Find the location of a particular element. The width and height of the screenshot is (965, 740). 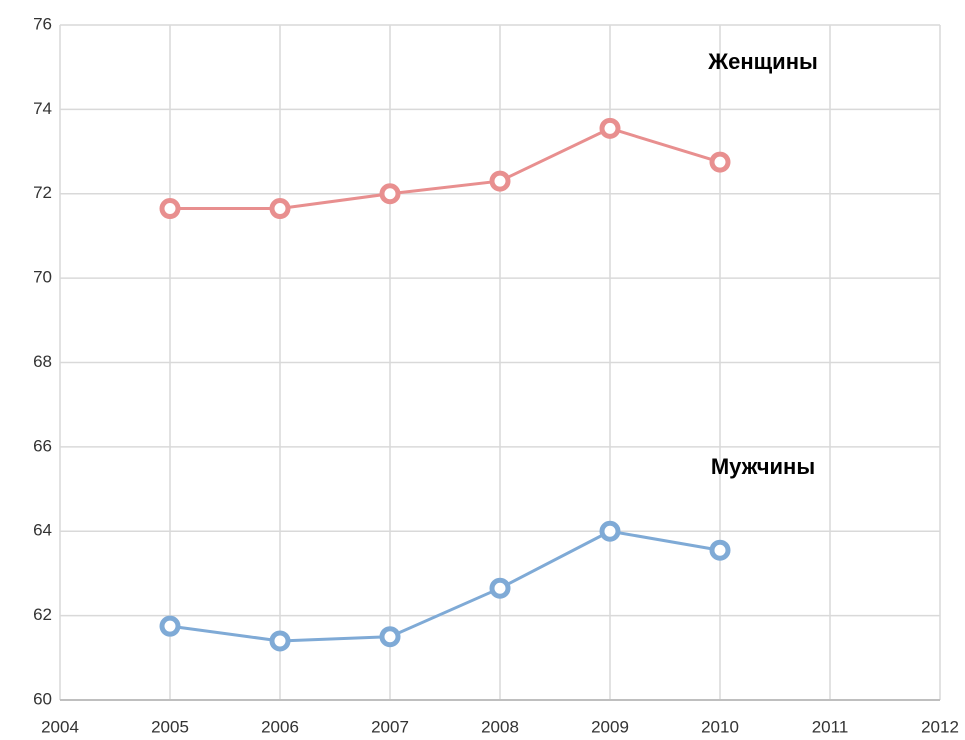

series-label: Женщины is located at coordinates (762, 61).